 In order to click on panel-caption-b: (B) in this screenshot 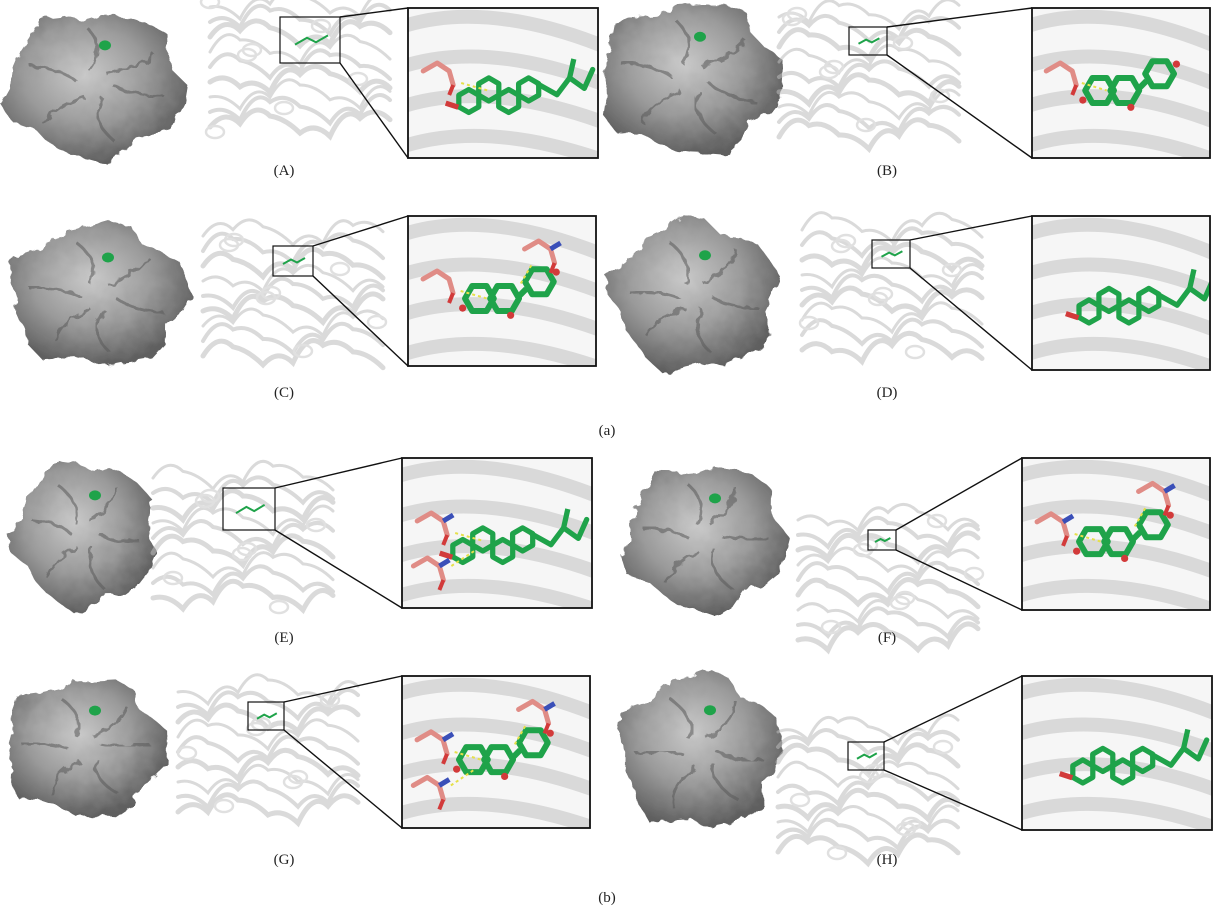, I will do `click(887, 171)`.